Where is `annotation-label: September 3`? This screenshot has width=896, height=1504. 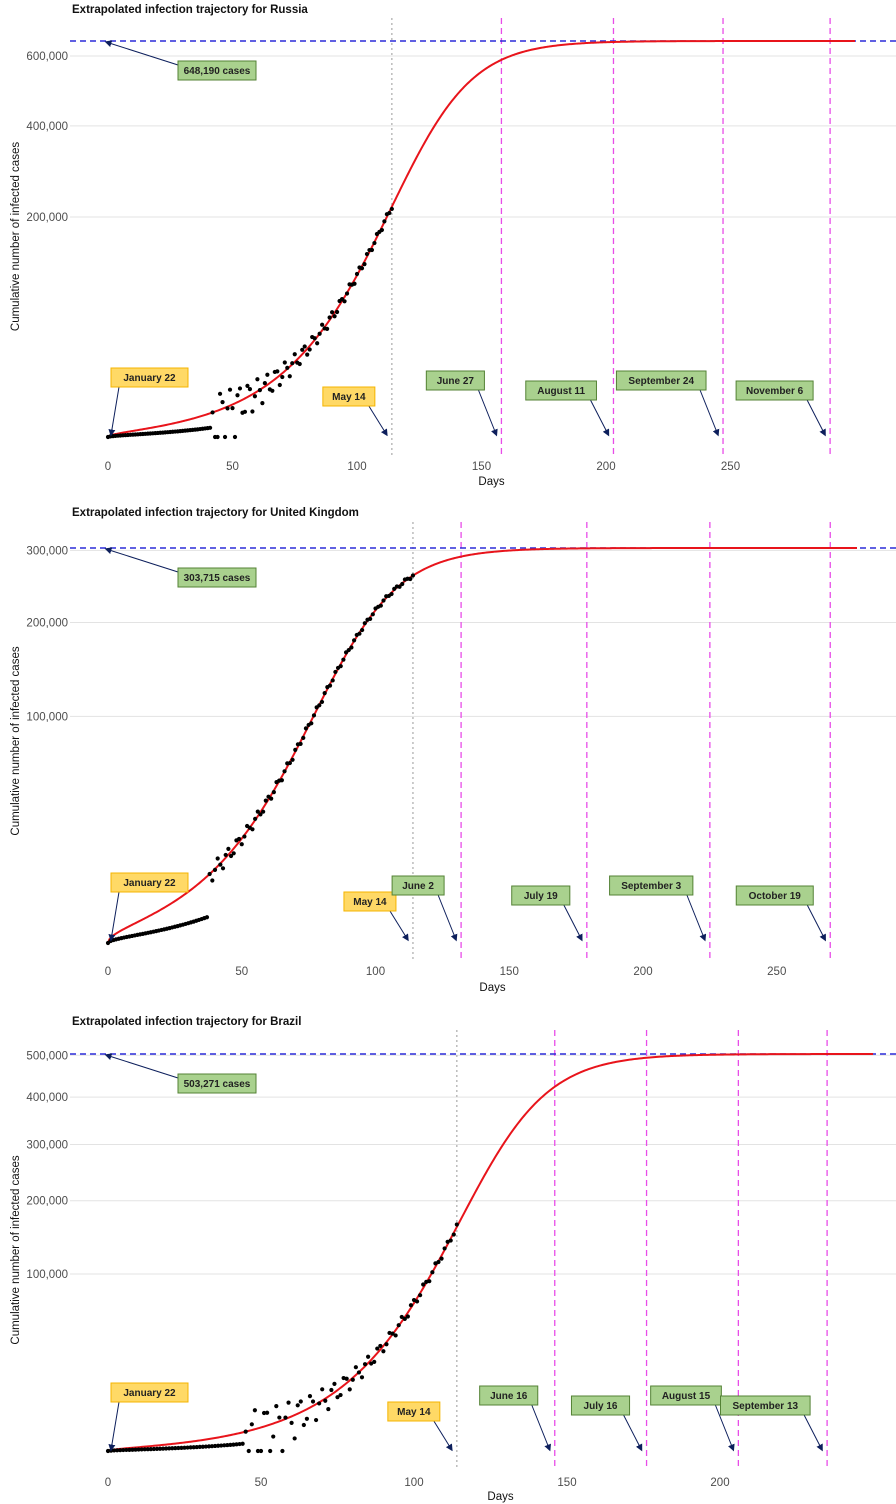 annotation-label: September 3 is located at coordinates (651, 886).